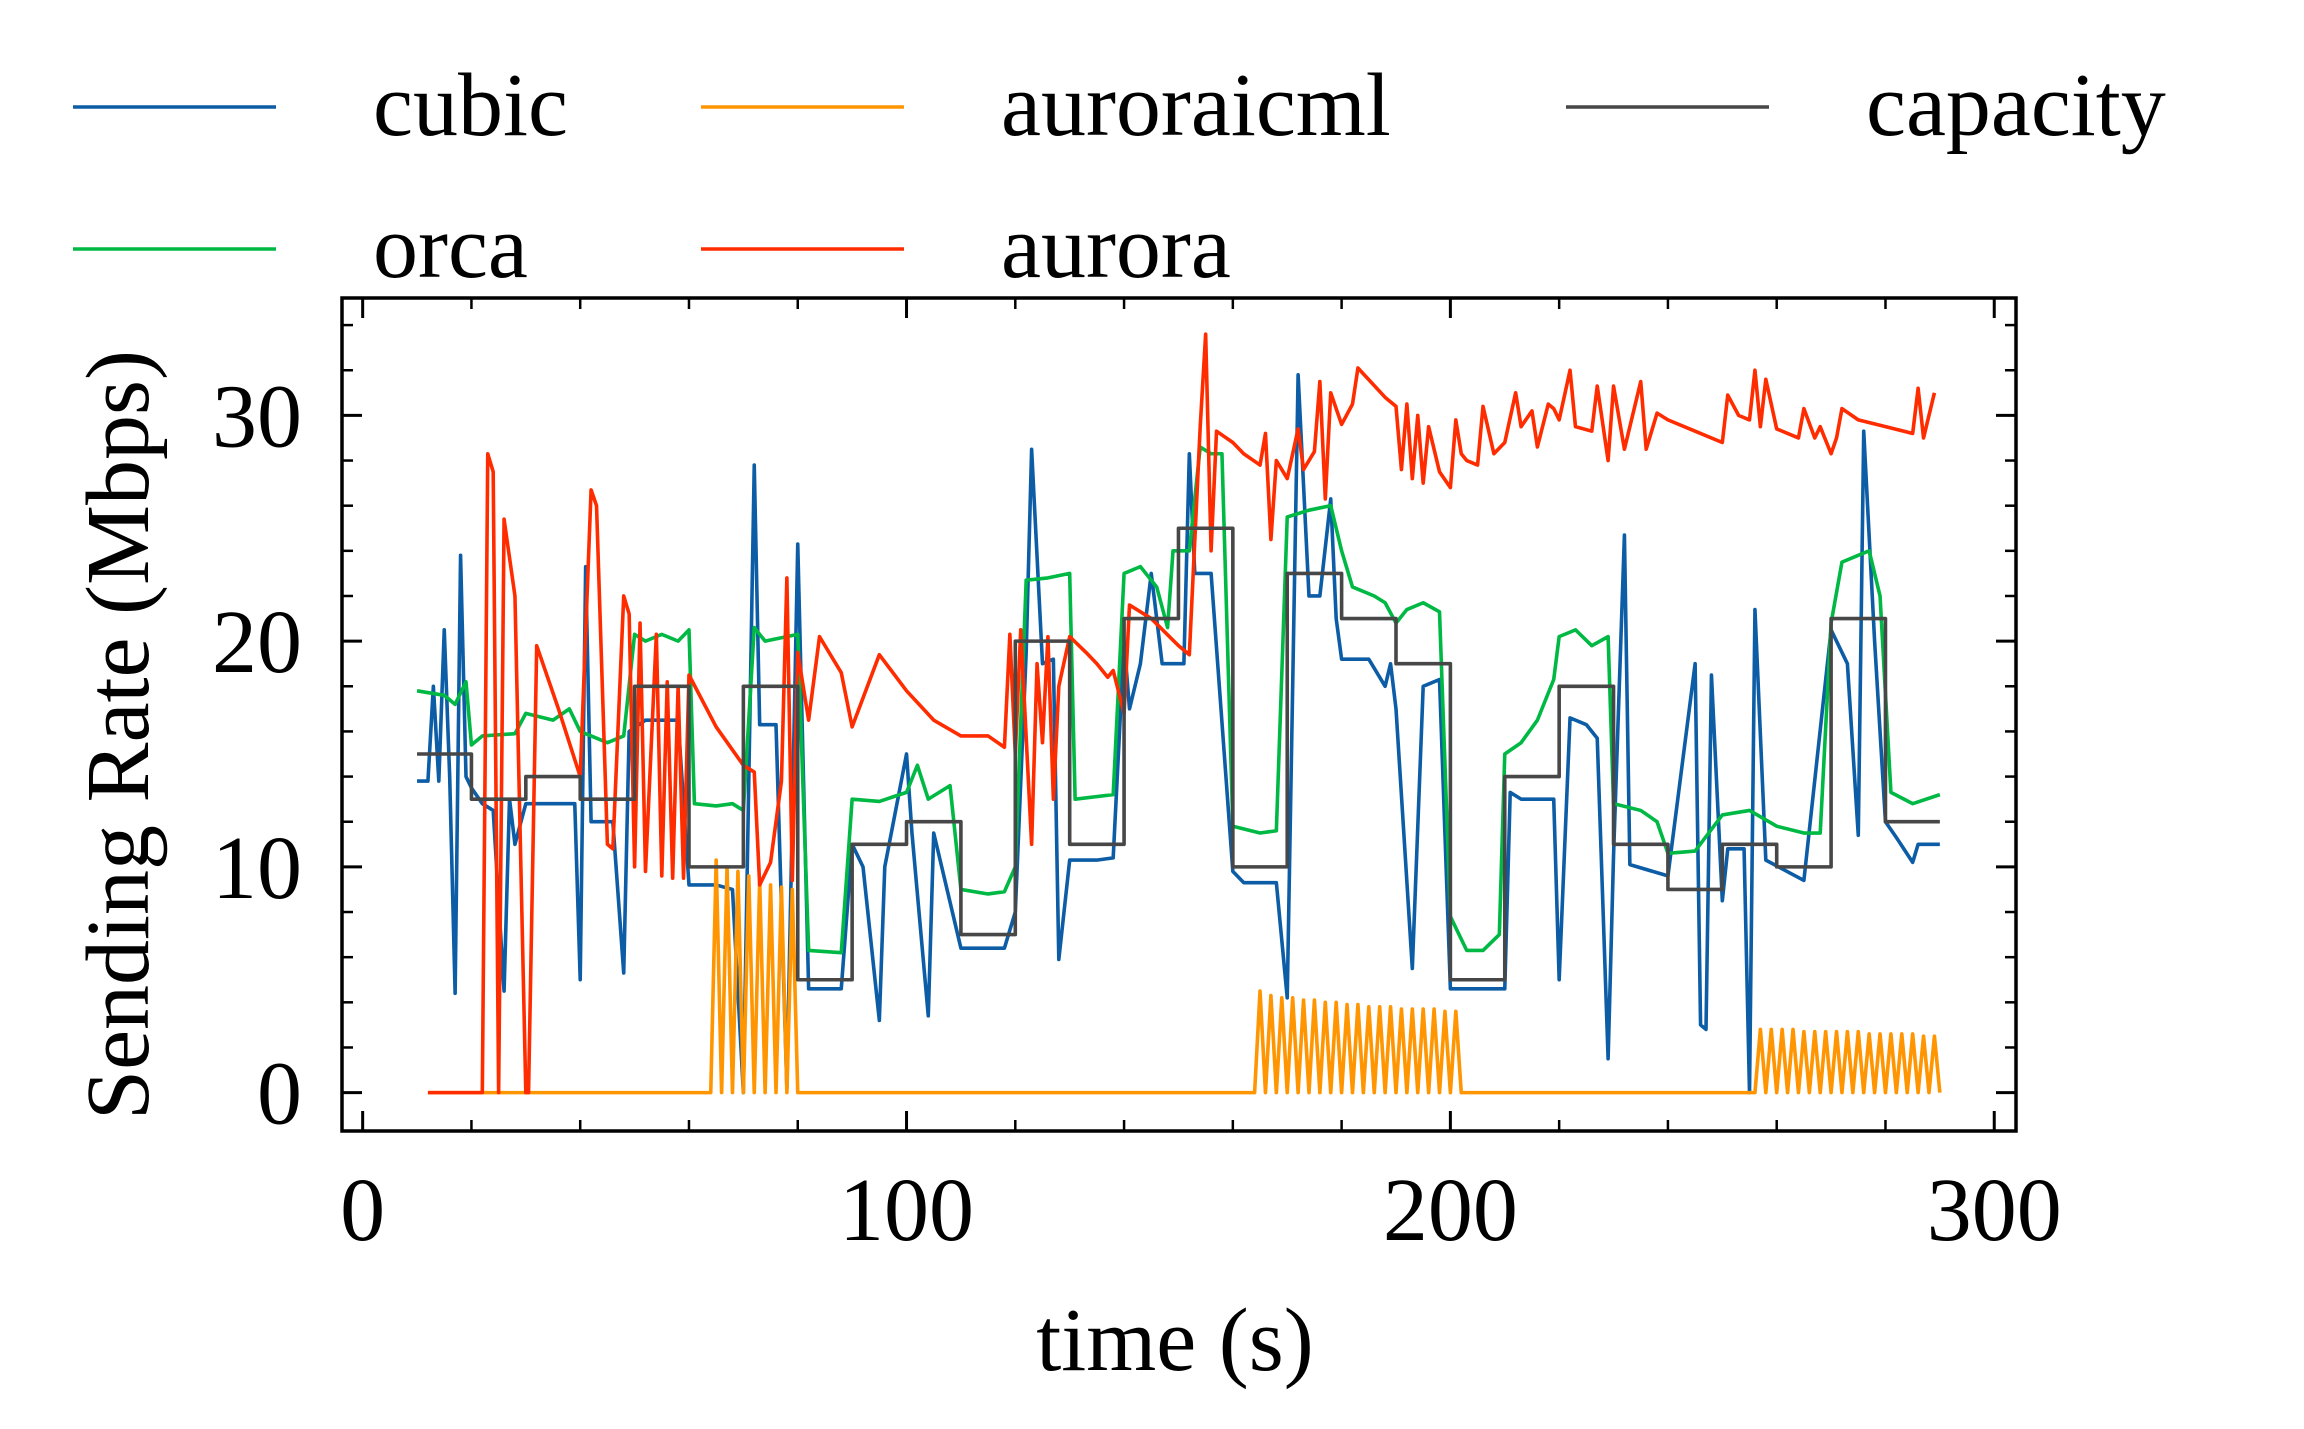  I want to click on y-tick-label: 30, so click(257, 416).